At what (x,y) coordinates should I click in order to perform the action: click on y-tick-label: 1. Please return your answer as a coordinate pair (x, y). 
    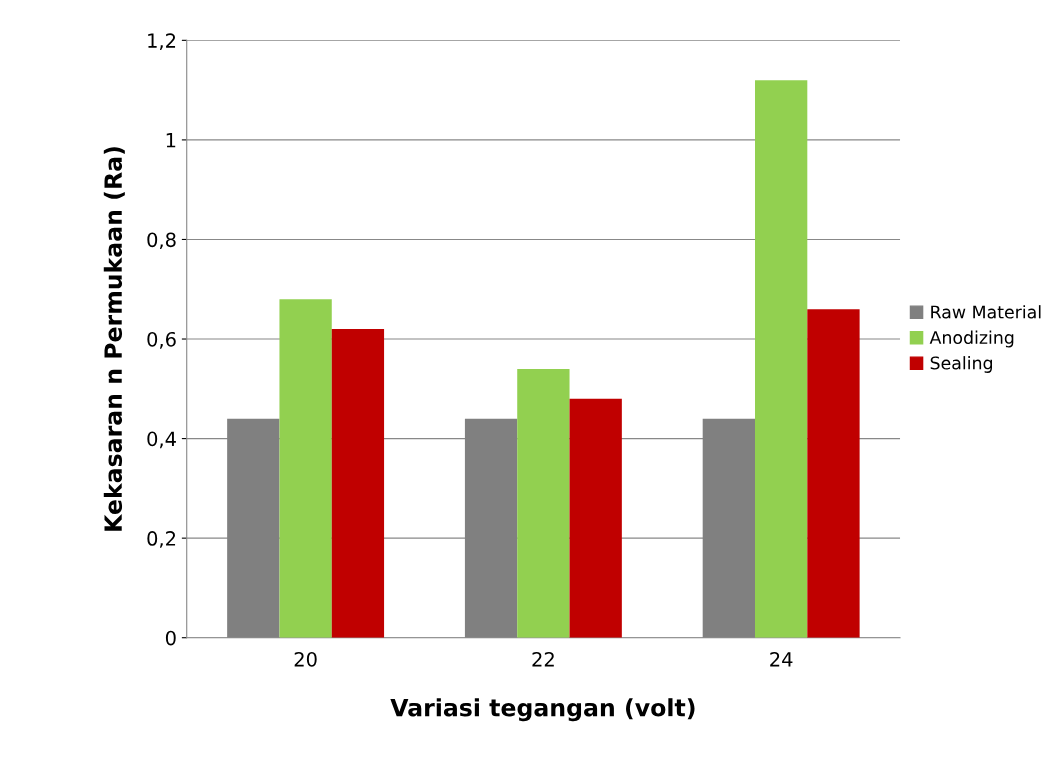
    Looking at the image, I should click on (171, 140).